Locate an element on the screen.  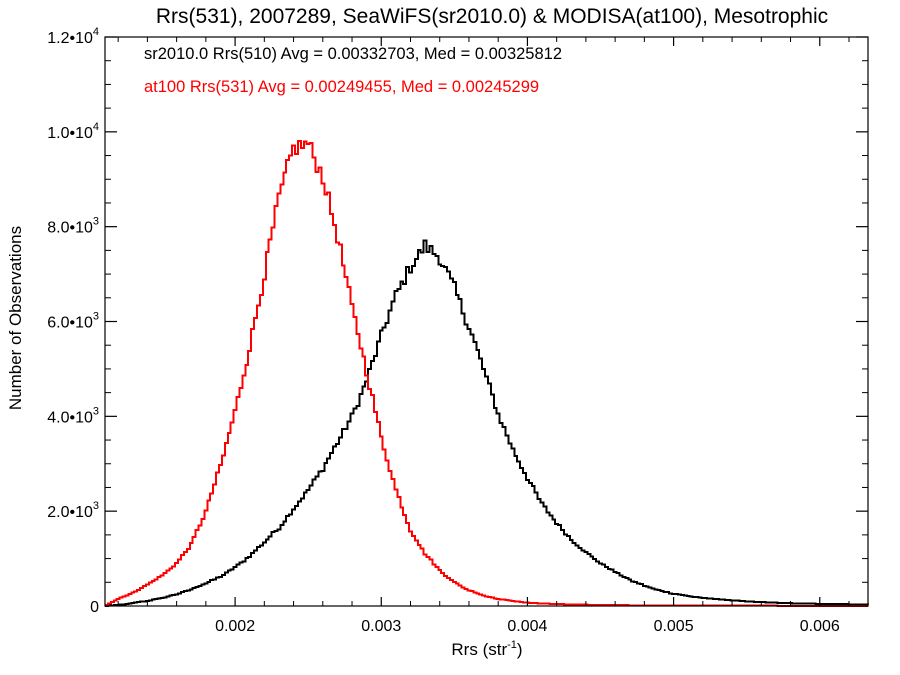
y-tick-label: 2.0•103 is located at coordinates (73, 510).